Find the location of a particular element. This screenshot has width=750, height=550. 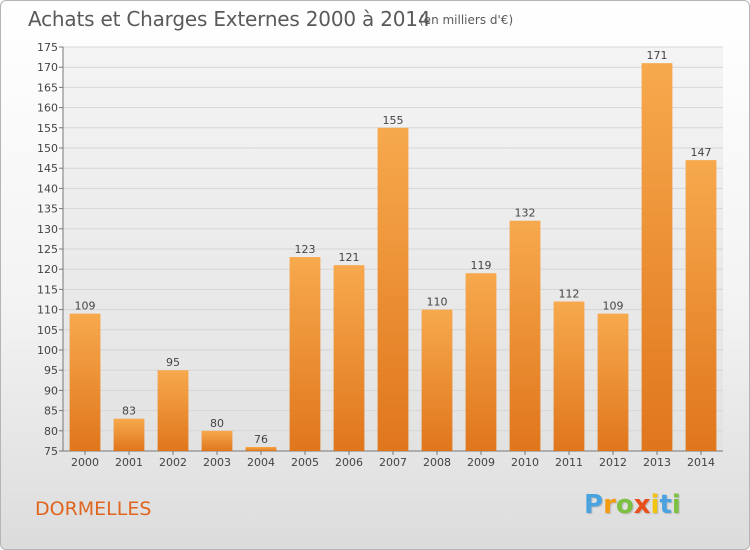

x-tick-label: 2007 is located at coordinates (393, 462).